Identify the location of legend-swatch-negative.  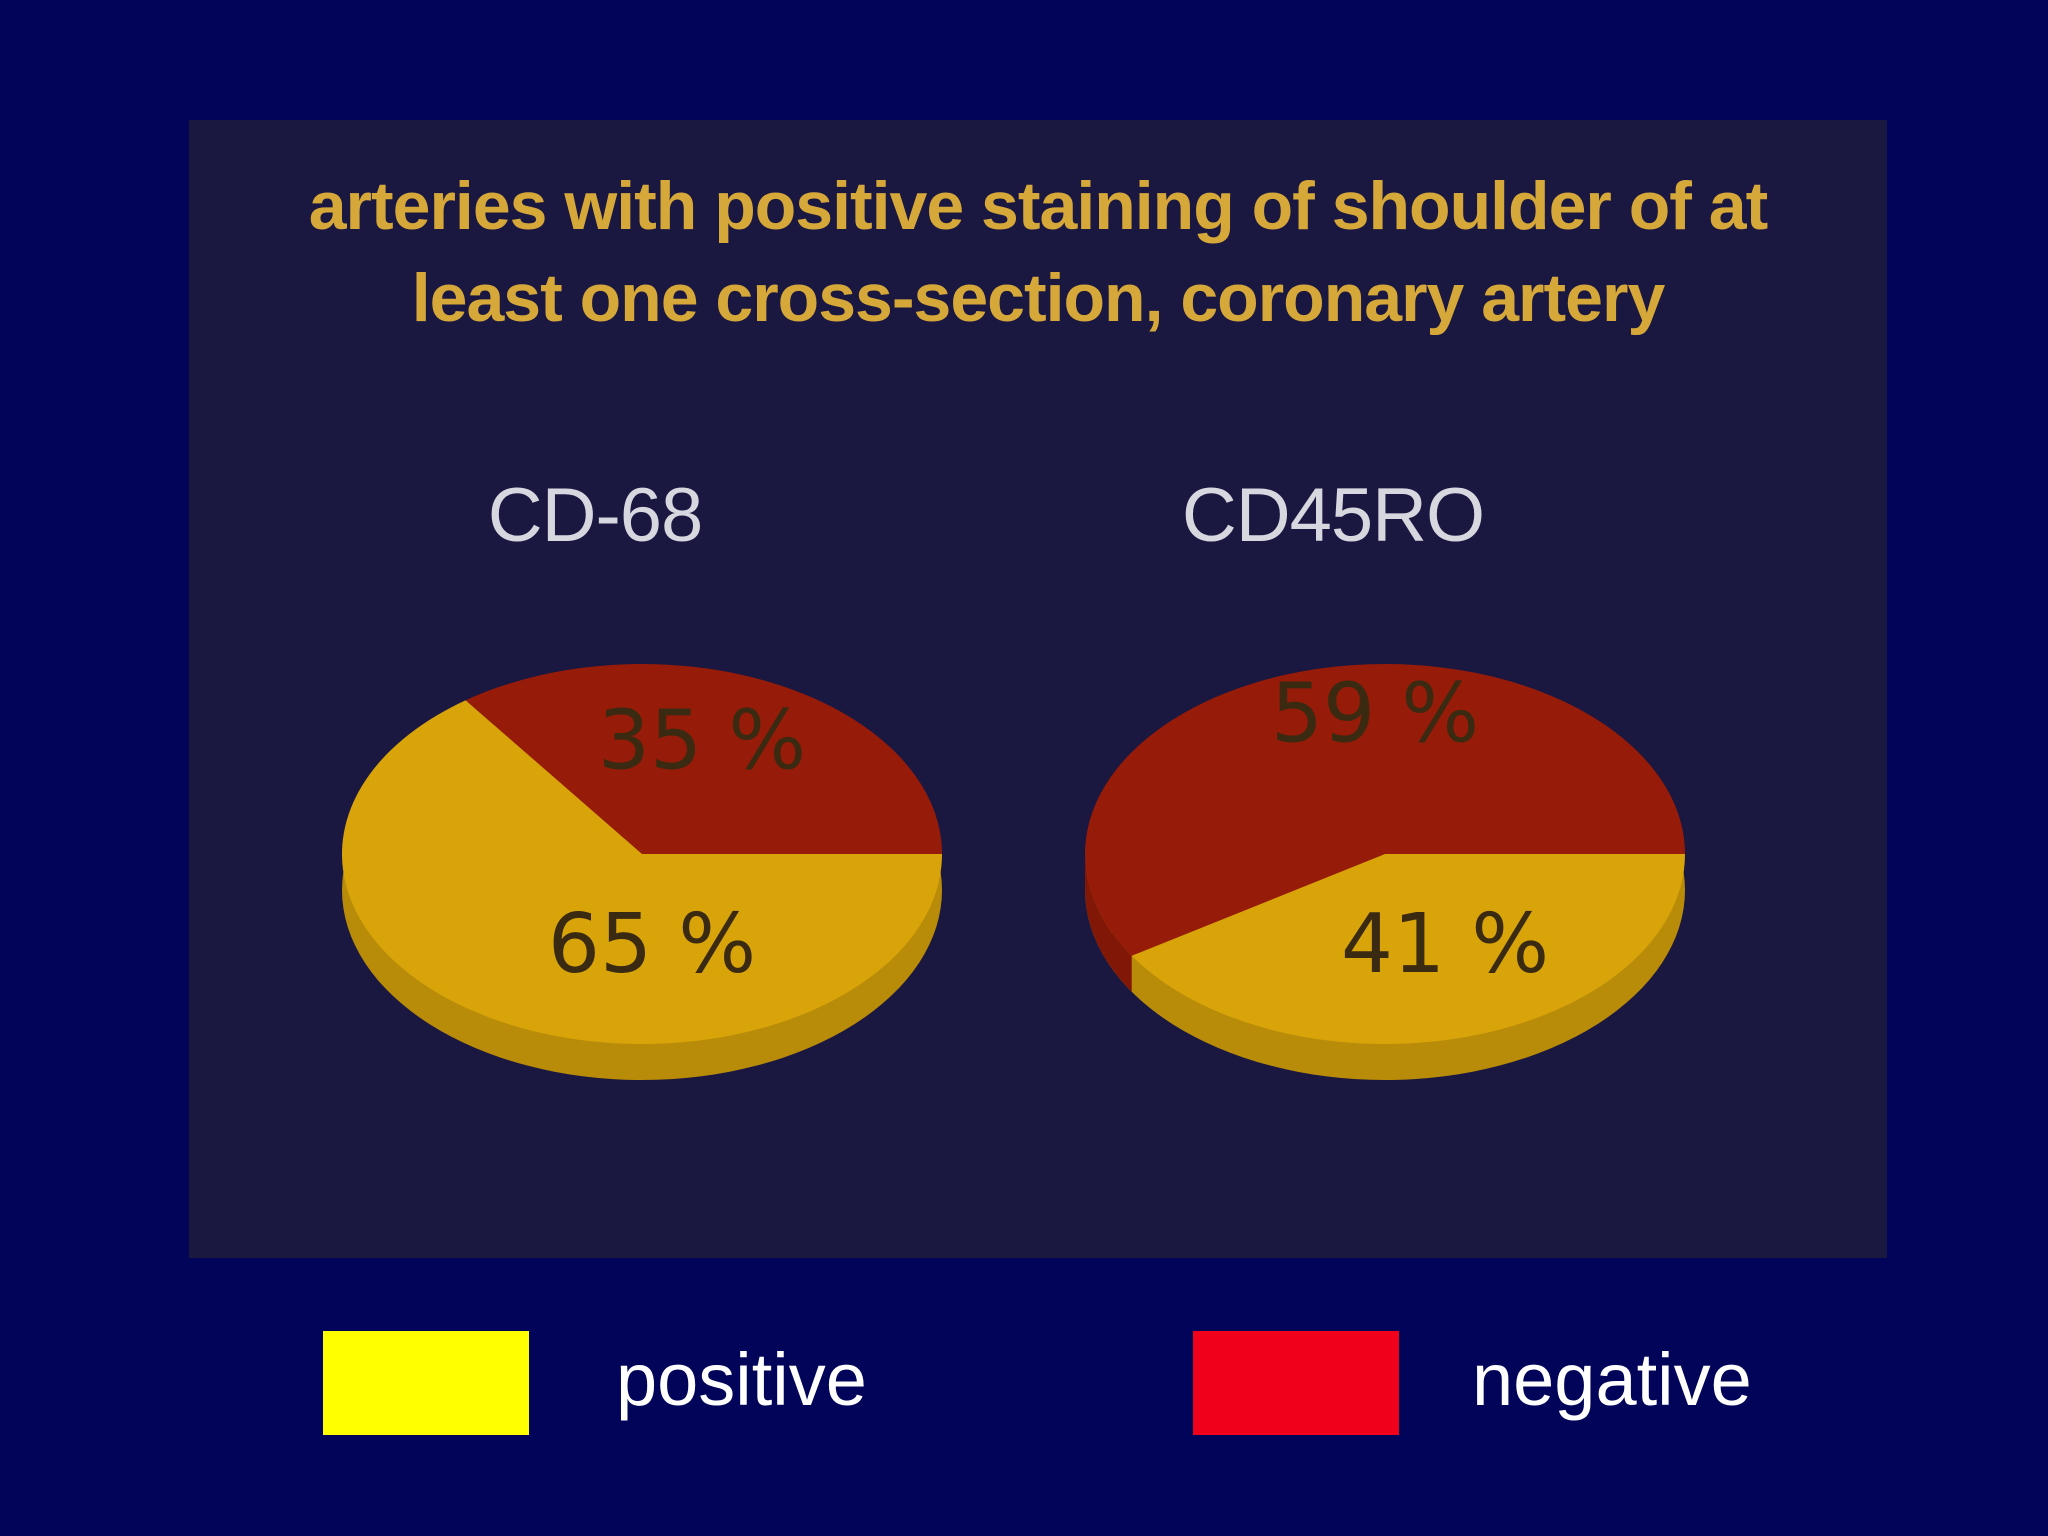
(1296, 1383).